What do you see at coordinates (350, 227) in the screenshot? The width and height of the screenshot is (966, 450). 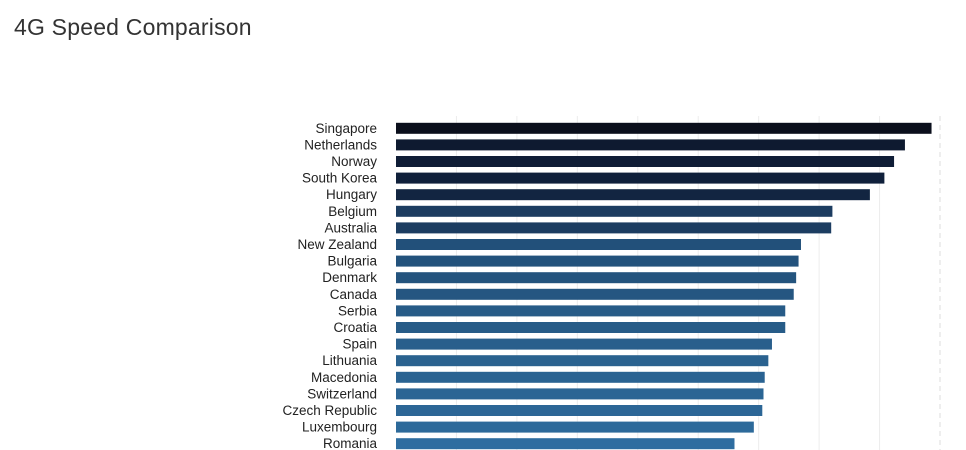 I see `category-label: Australia` at bounding box center [350, 227].